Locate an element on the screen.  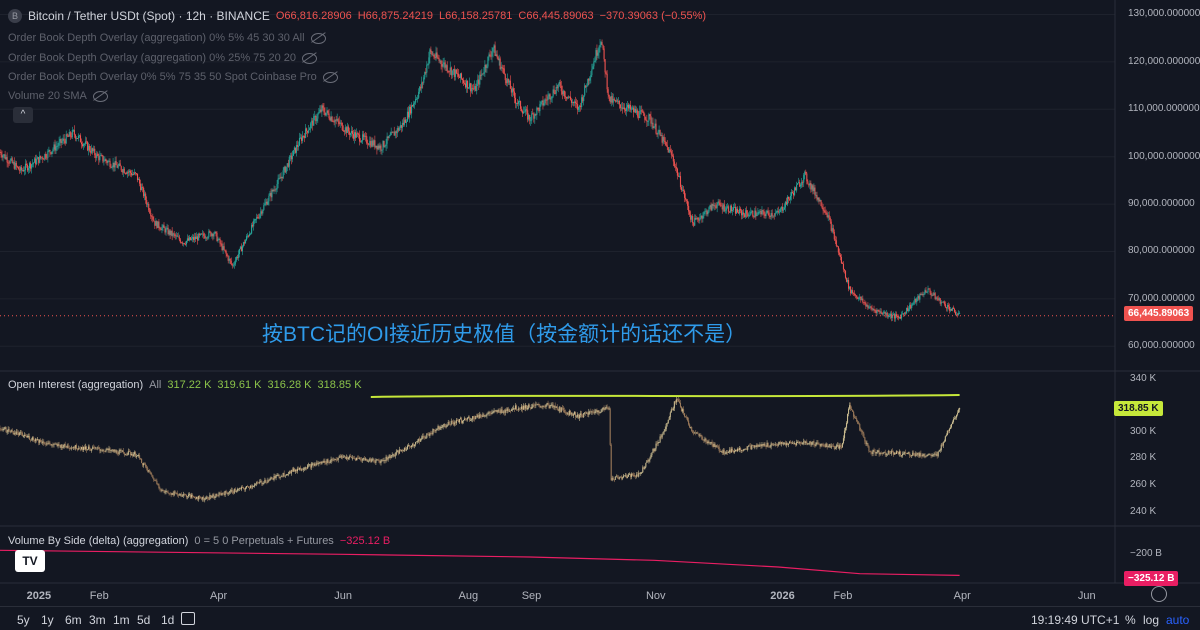
price-axis-label: 100,000.000000 is located at coordinates (1164, 156).